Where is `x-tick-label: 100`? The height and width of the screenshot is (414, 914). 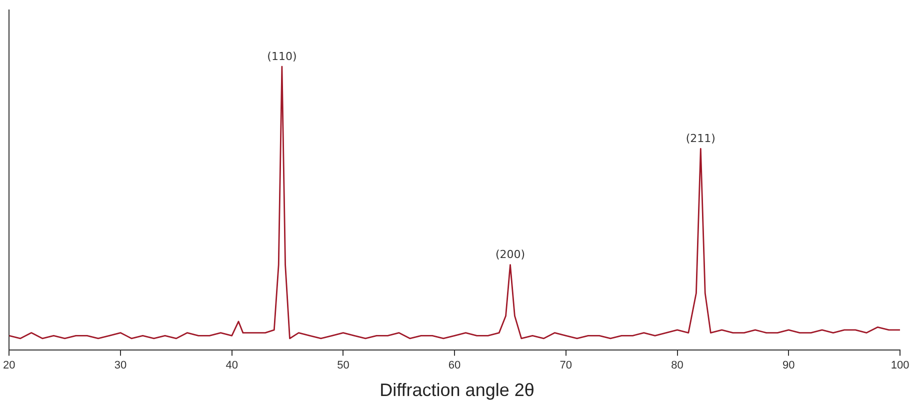 x-tick-label: 100 is located at coordinates (900, 365).